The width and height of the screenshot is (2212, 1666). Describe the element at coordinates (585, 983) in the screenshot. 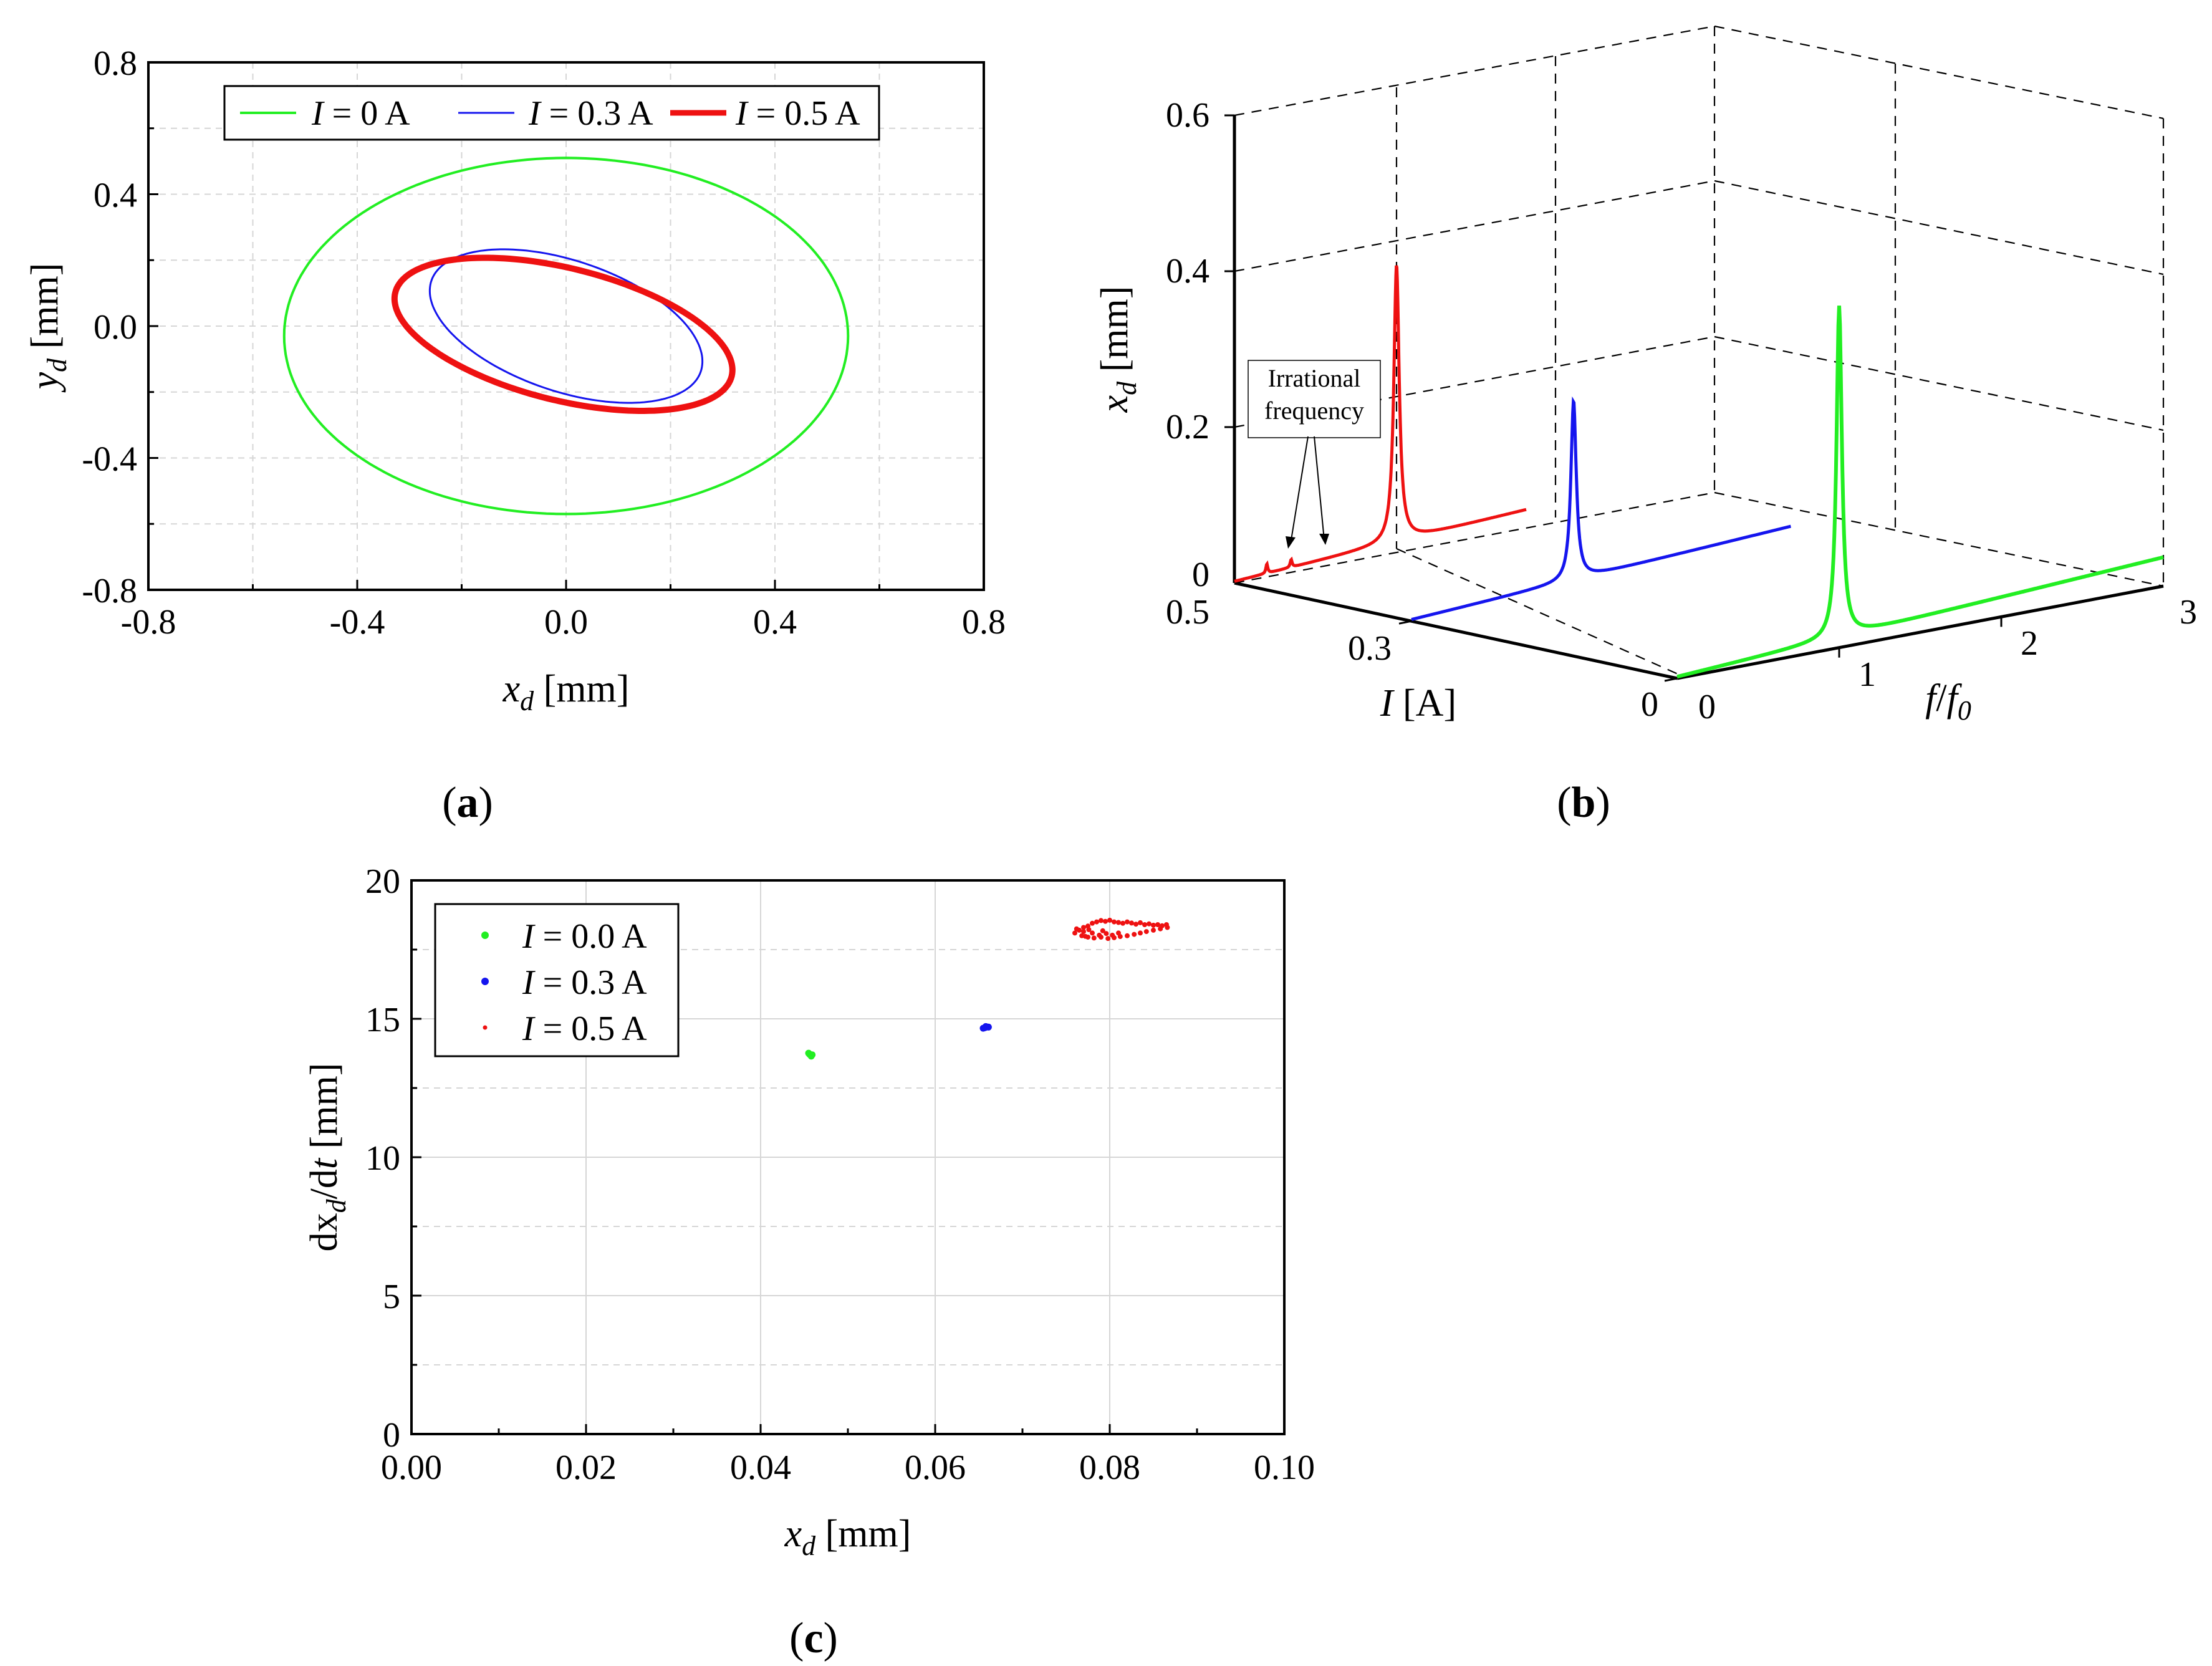

I see `legend-c-label-1: I = 0.3 A` at that location.